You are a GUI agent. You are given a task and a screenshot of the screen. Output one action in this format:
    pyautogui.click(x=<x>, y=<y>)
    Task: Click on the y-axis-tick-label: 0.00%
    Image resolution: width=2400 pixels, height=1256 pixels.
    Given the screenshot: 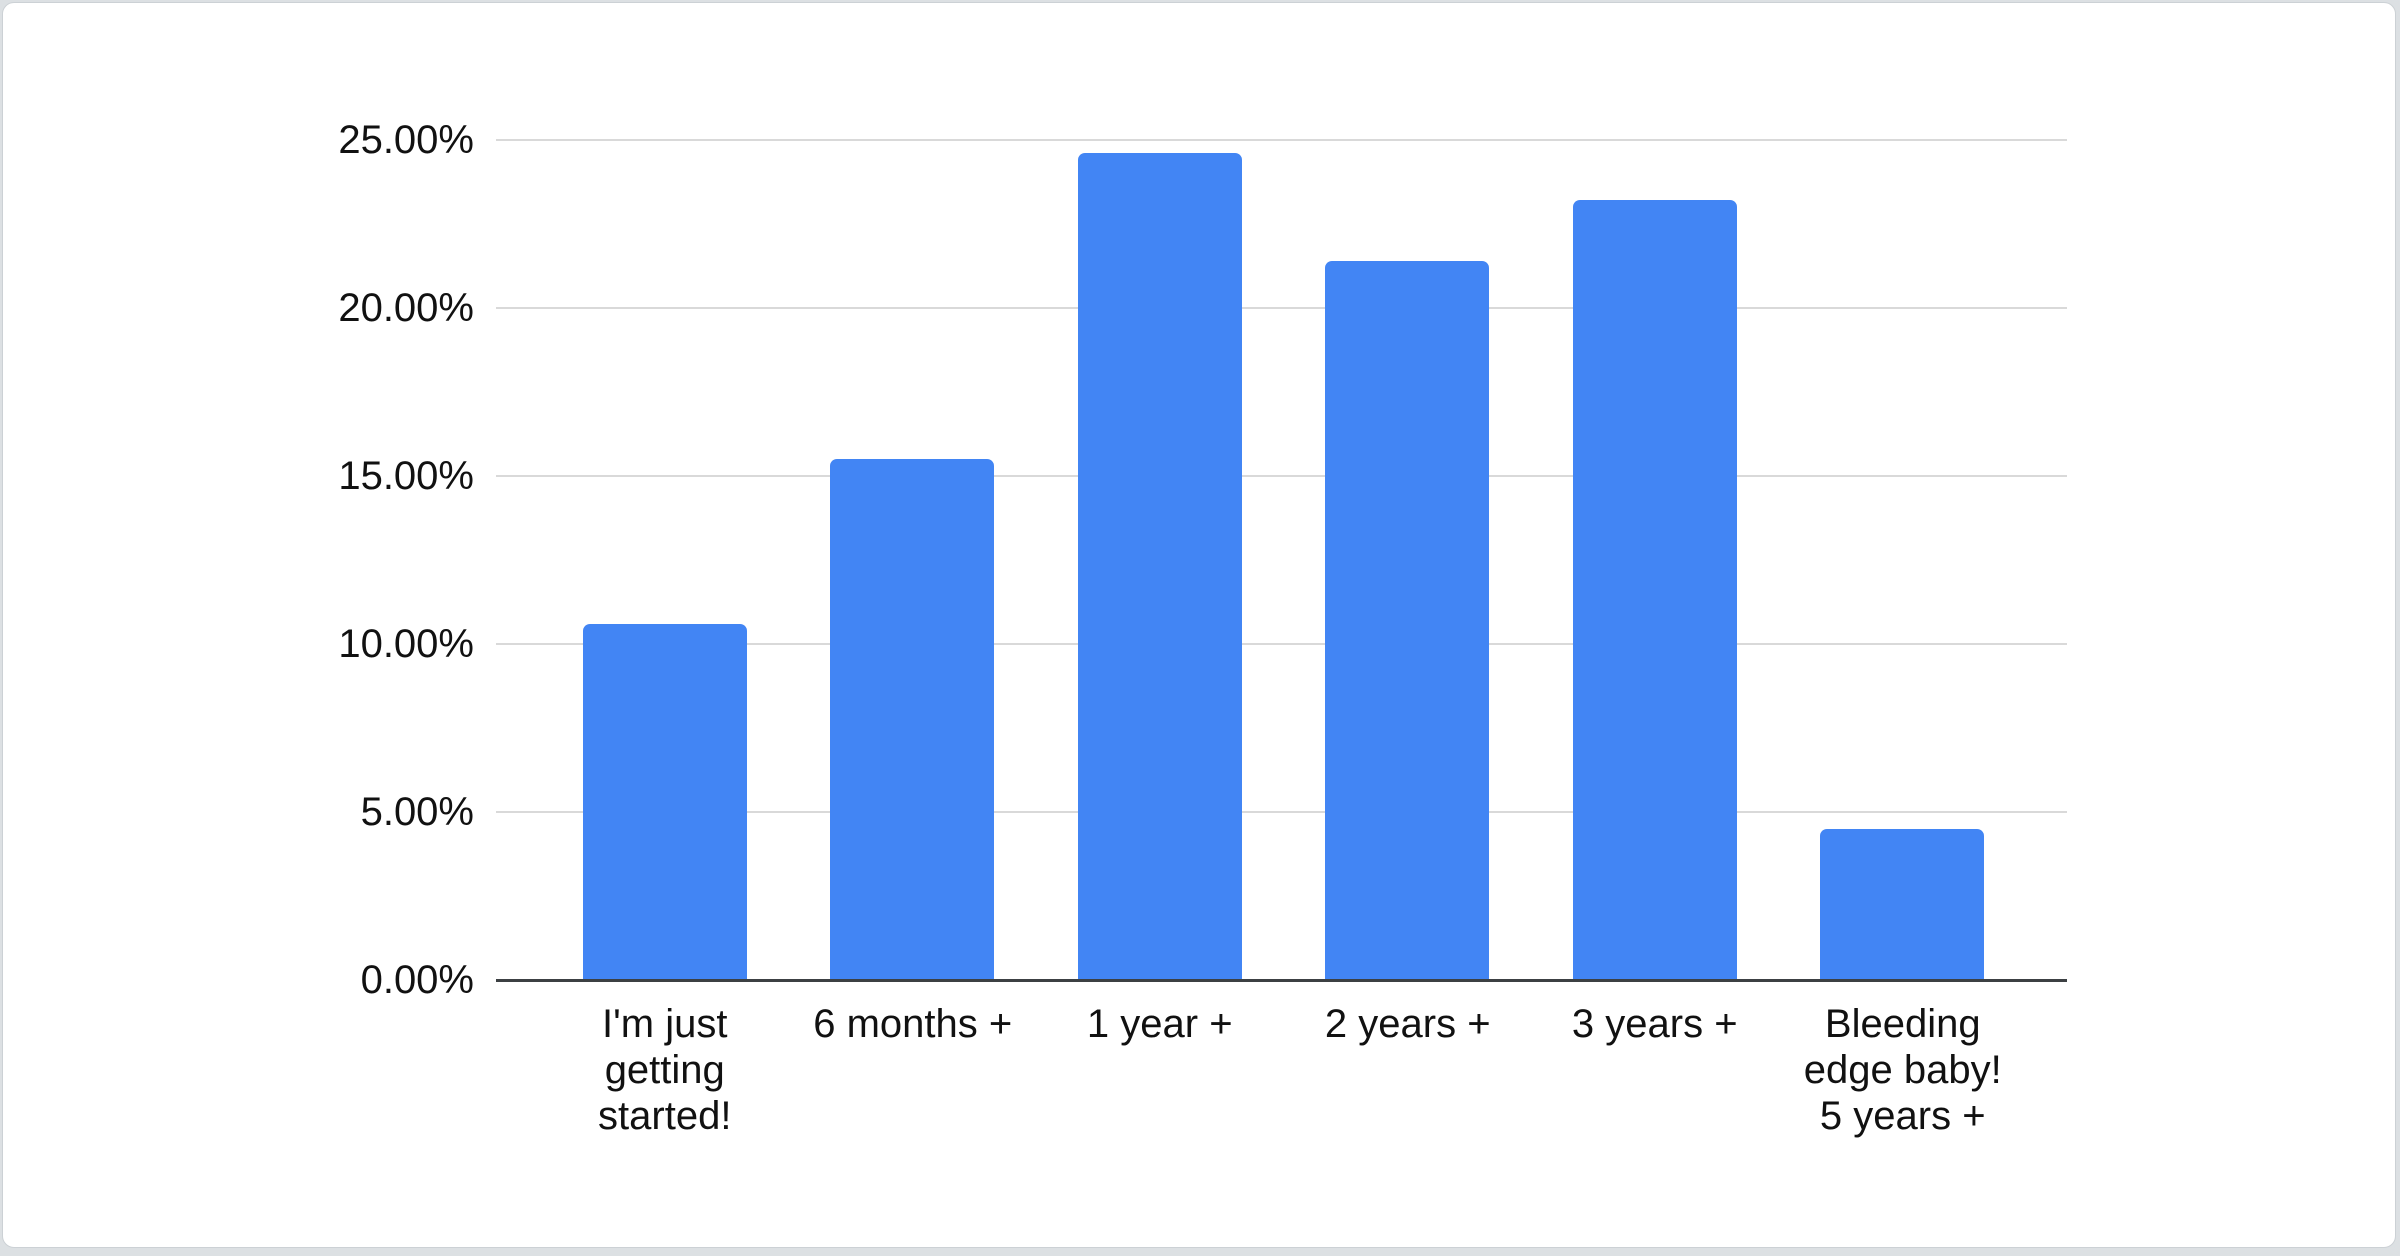 What is the action you would take?
    pyautogui.click(x=417, y=980)
    